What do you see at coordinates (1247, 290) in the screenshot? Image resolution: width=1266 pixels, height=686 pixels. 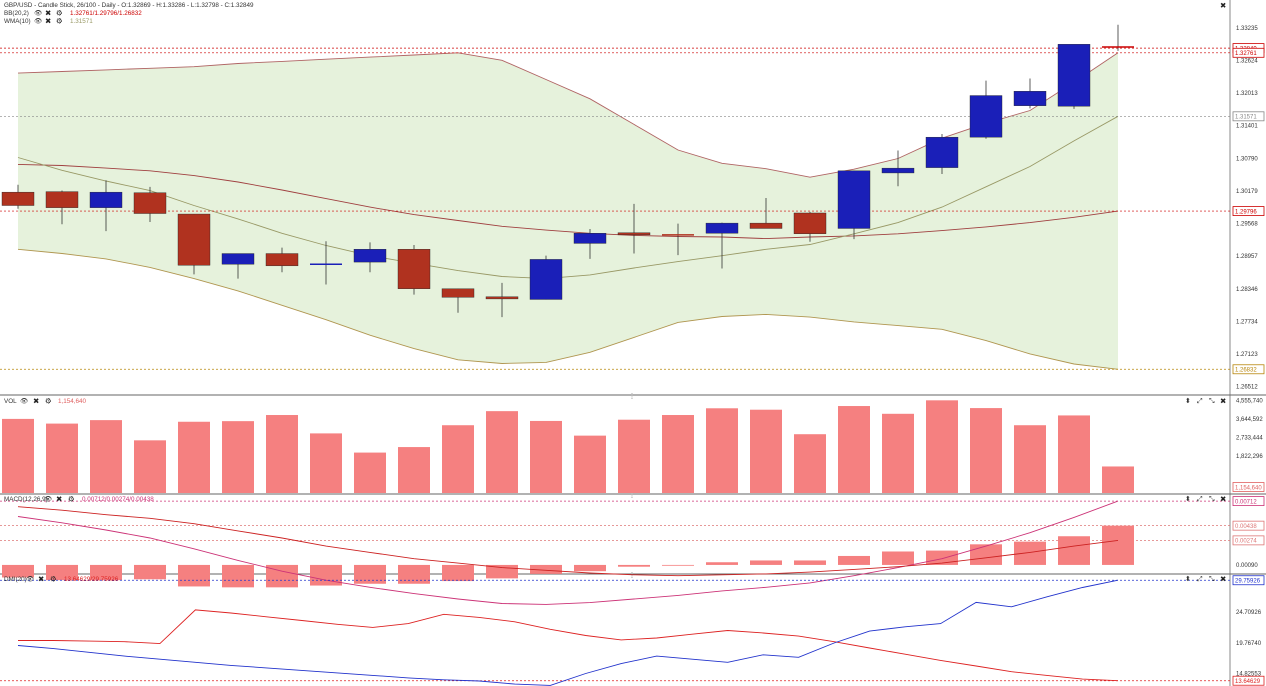 I see `price-axis-tick-label: 1.28346` at bounding box center [1247, 290].